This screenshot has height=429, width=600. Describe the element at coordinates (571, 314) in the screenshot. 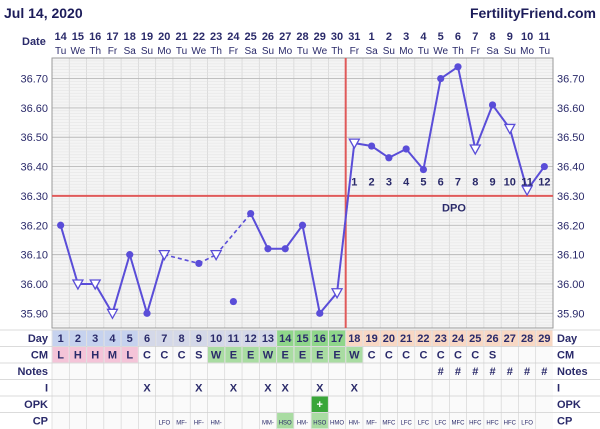

I see `y-tick-label-right: 35.90` at that location.